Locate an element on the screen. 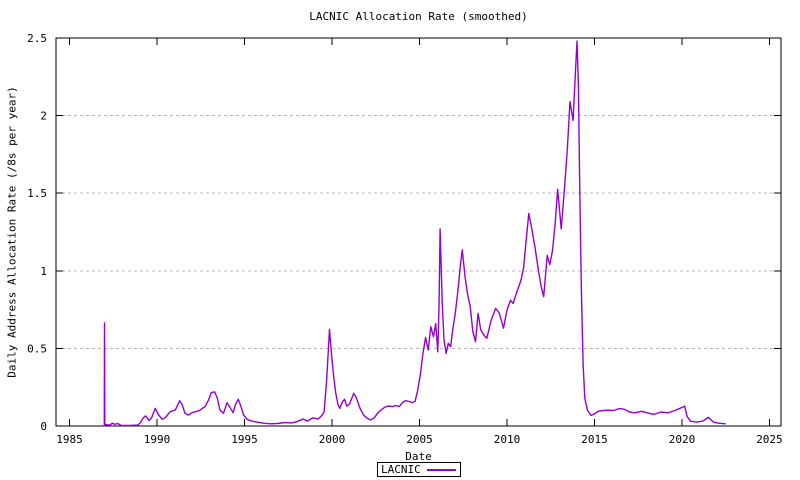 This screenshot has height=480, width=800. x-tick-label: 2025 is located at coordinates (769, 439).